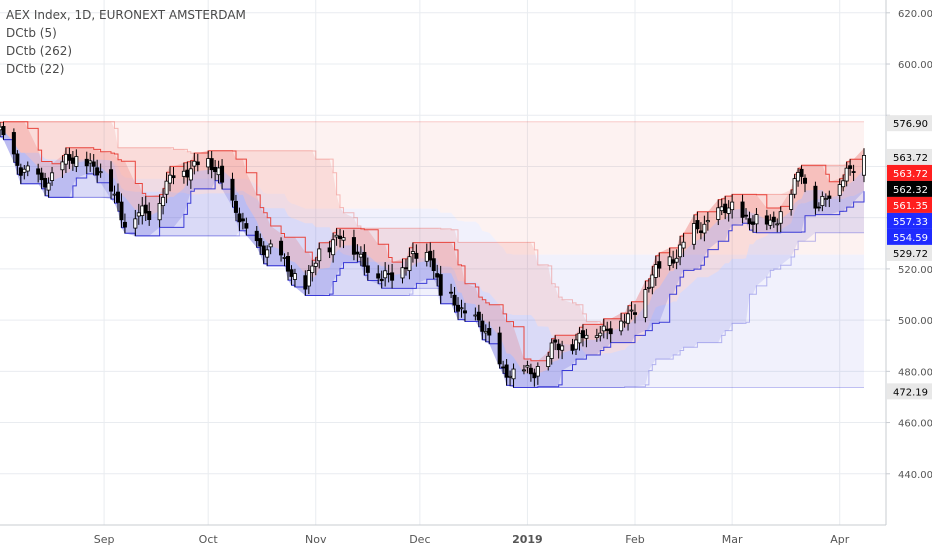  Describe the element at coordinates (915, 372) in the screenshot. I see `y-tick-label: 480.00` at that location.